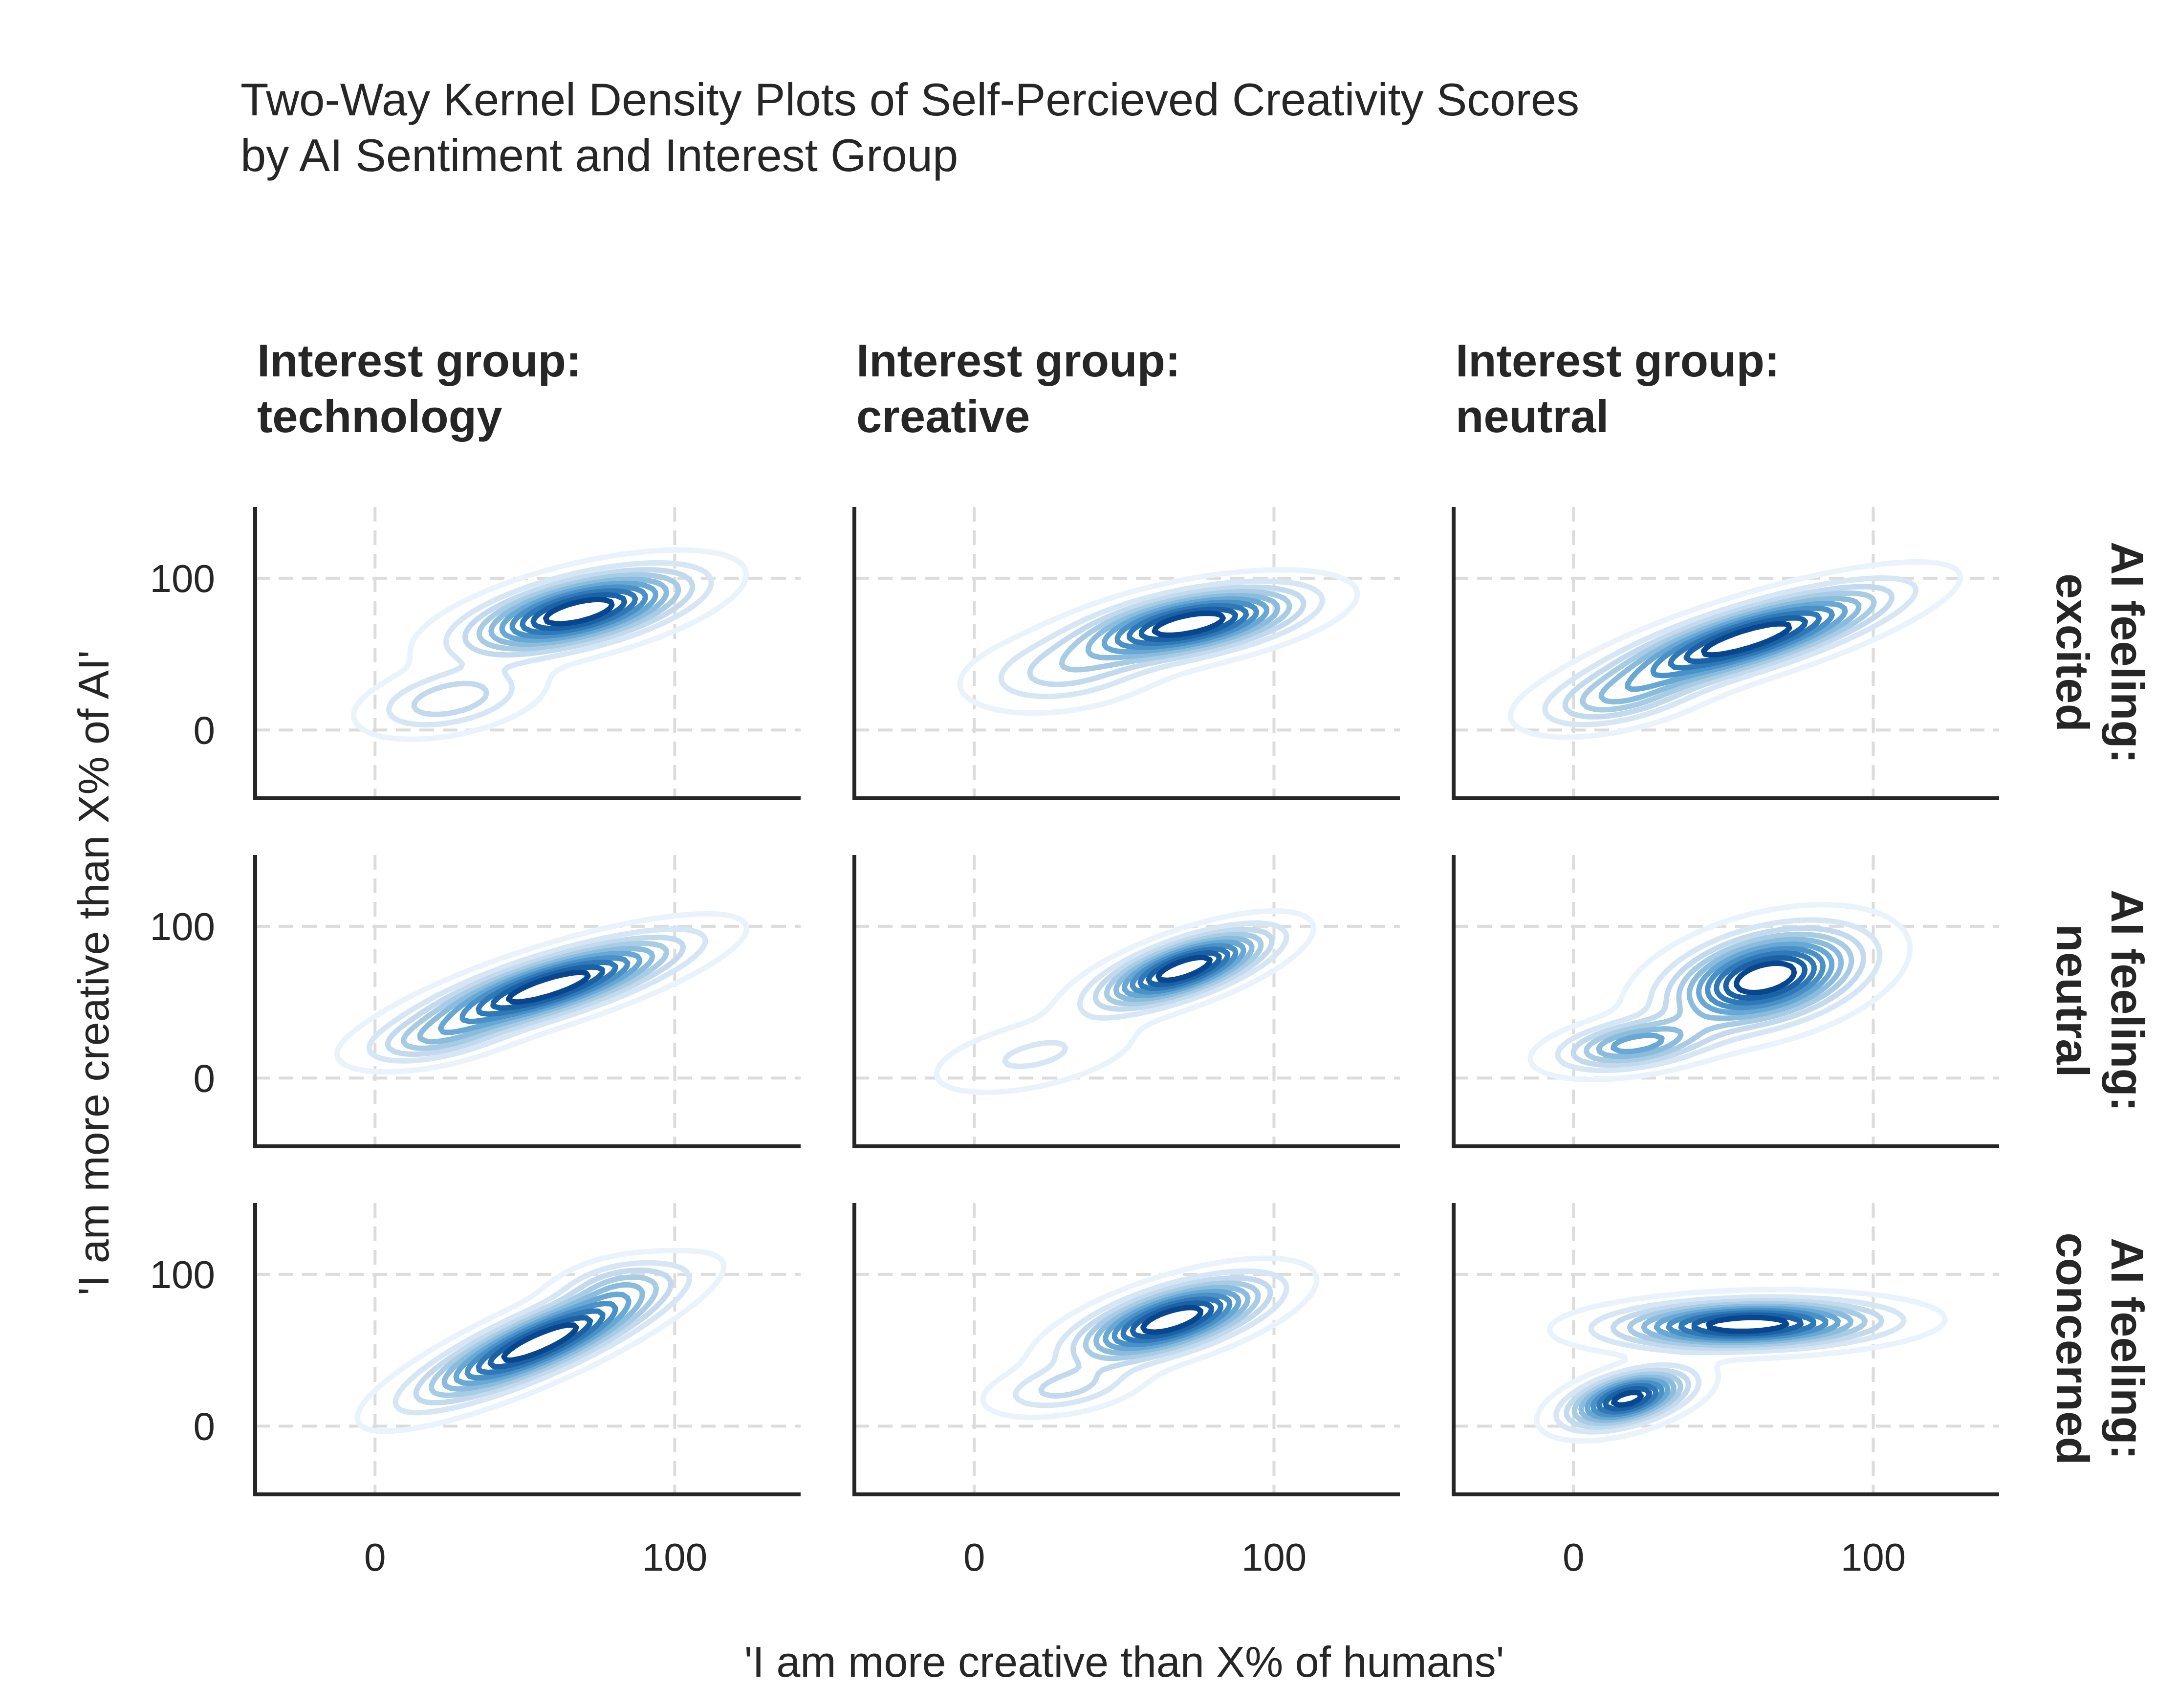  I want to click on panel-r1-c2, so click(1726, 1001).